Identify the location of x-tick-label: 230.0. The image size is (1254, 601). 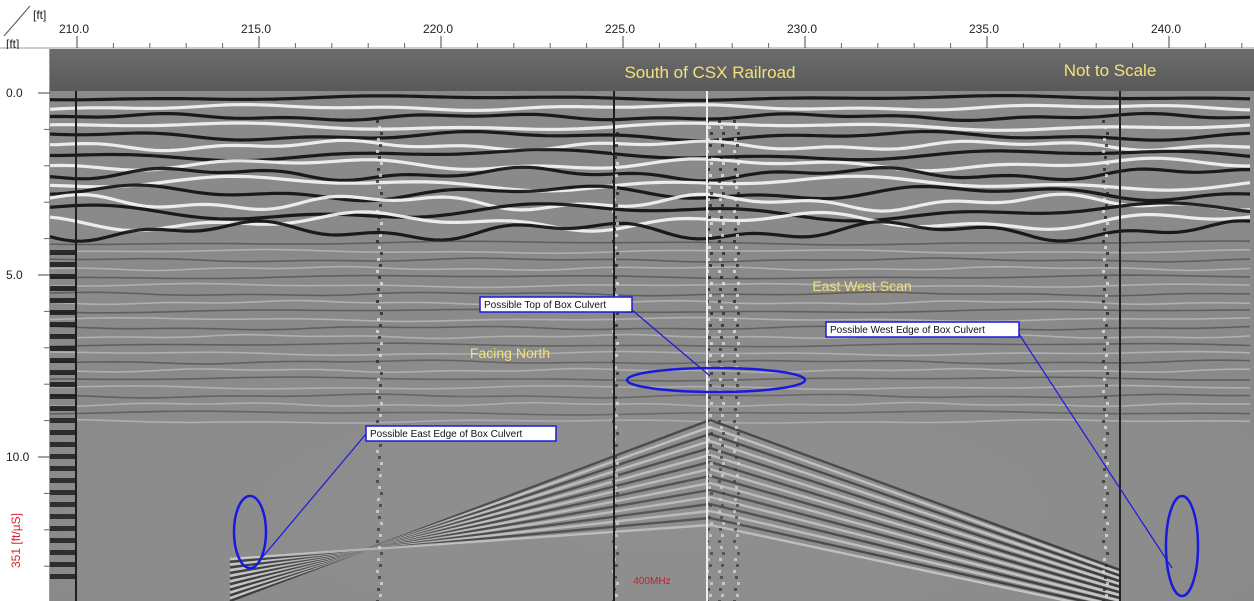
(802, 29).